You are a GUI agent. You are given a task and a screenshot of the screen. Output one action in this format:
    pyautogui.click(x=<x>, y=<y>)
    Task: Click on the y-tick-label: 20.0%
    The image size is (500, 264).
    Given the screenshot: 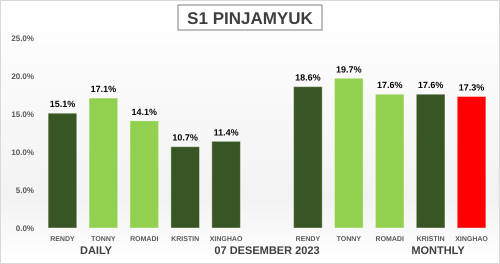 What is the action you would take?
    pyautogui.click(x=22, y=76)
    